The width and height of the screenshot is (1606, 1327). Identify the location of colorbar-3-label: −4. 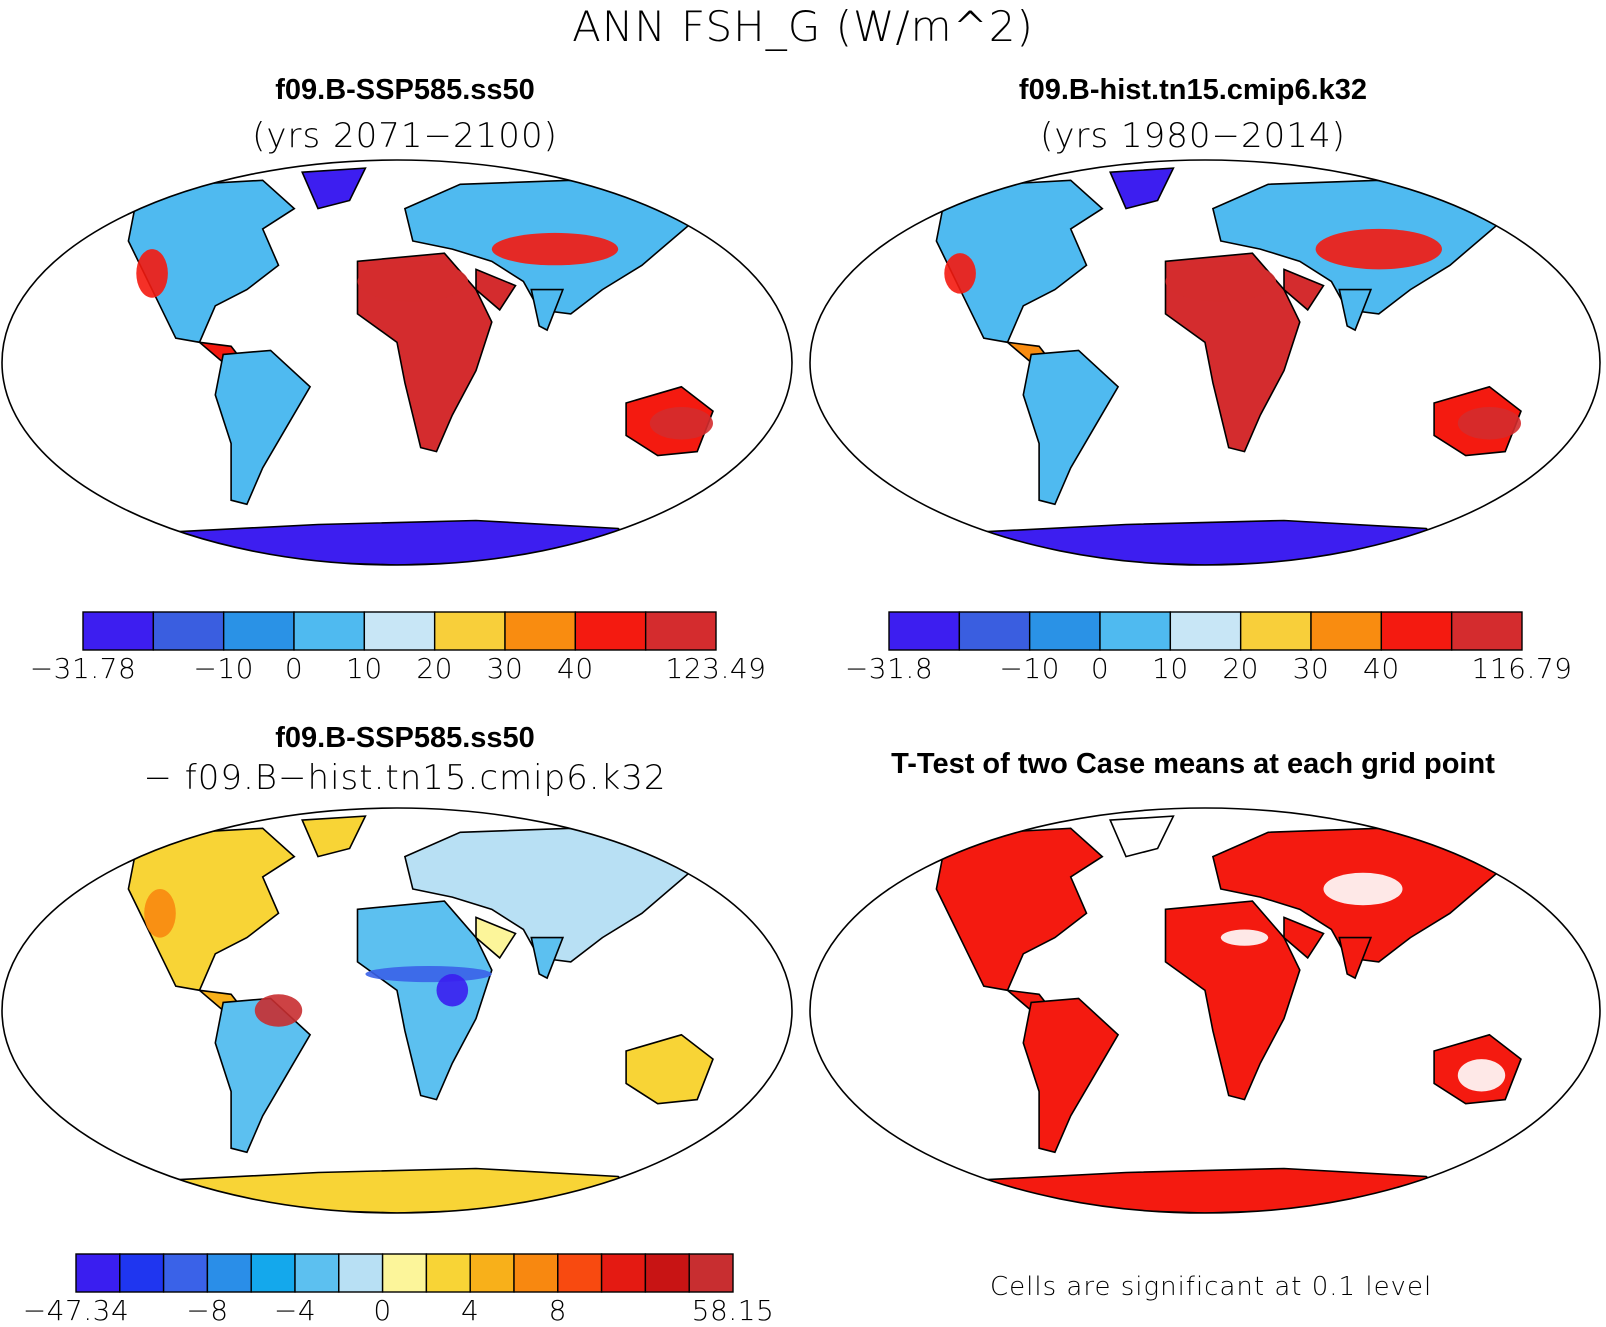
(295, 1310).